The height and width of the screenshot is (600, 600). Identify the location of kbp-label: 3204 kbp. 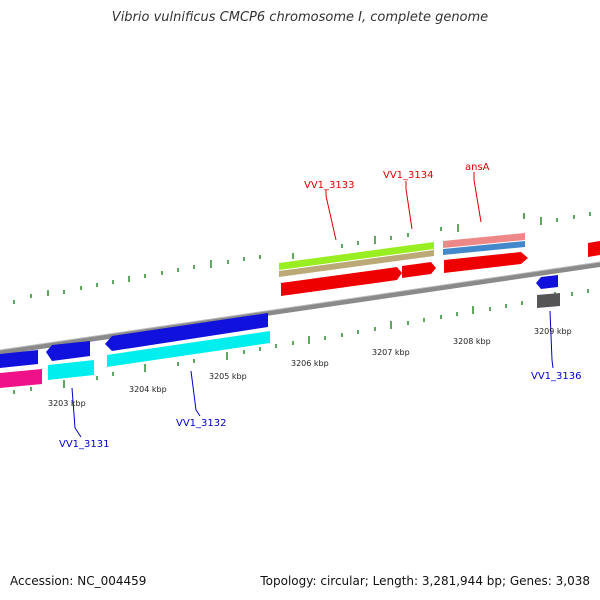
(148, 389).